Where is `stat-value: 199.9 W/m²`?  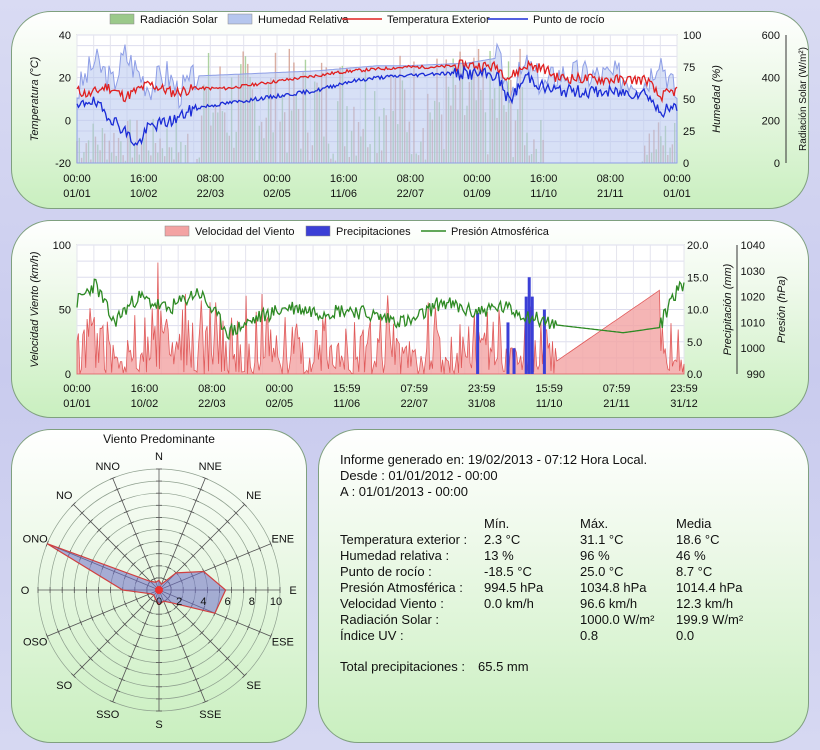
stat-value: 199.9 W/m² is located at coordinates (710, 619).